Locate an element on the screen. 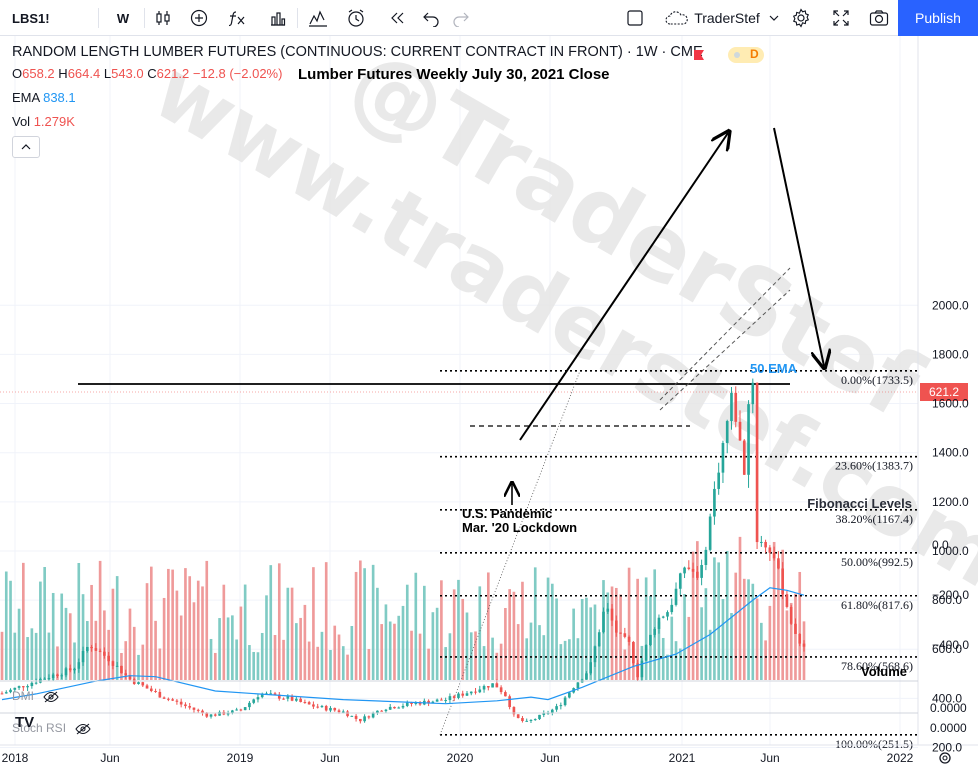  indicators-fx-icon is located at coordinates (237, 18).